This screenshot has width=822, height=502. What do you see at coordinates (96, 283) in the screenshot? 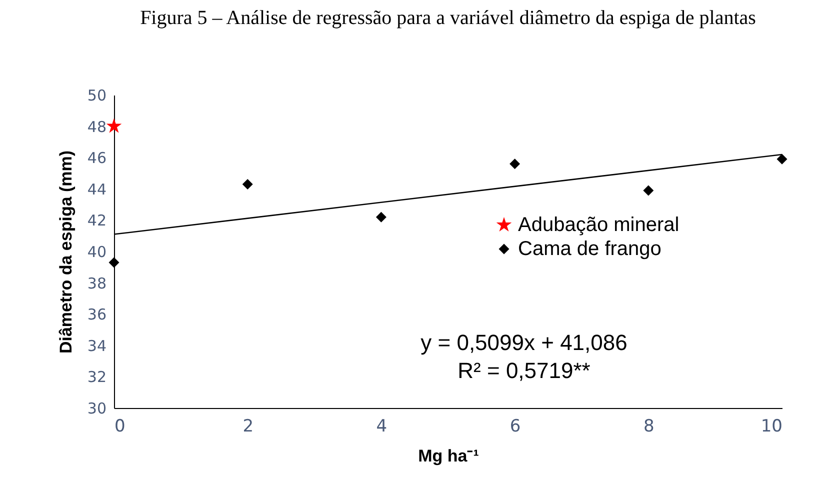
I see `y-tick-label: 38` at bounding box center [96, 283].